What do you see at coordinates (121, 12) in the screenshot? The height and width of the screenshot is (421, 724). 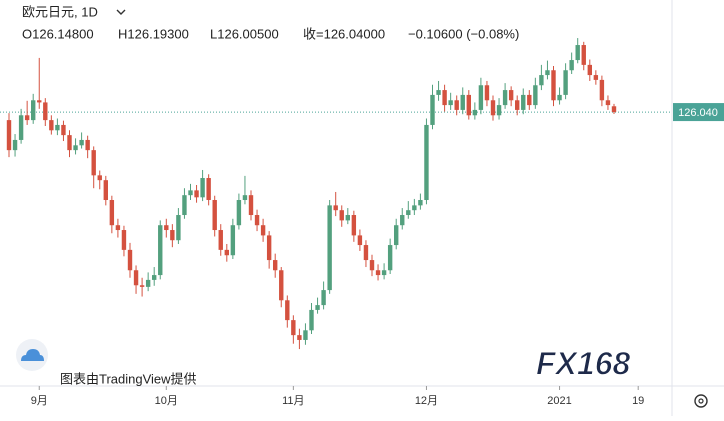 I see `interval-chevron` at bounding box center [121, 12].